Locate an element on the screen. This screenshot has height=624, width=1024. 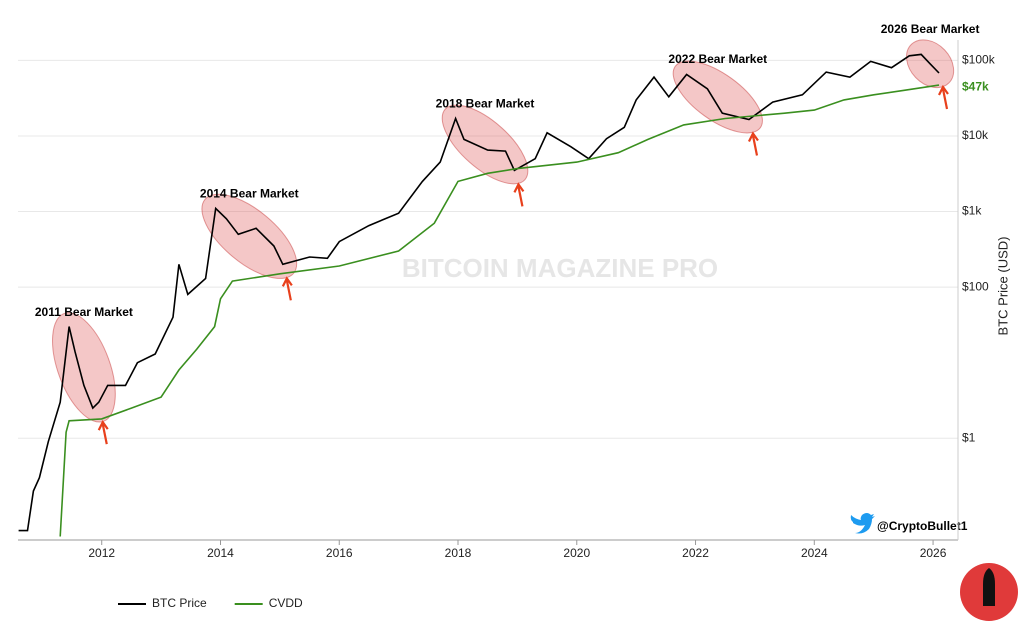
y-tick-label: $1 is located at coordinates (969, 437).